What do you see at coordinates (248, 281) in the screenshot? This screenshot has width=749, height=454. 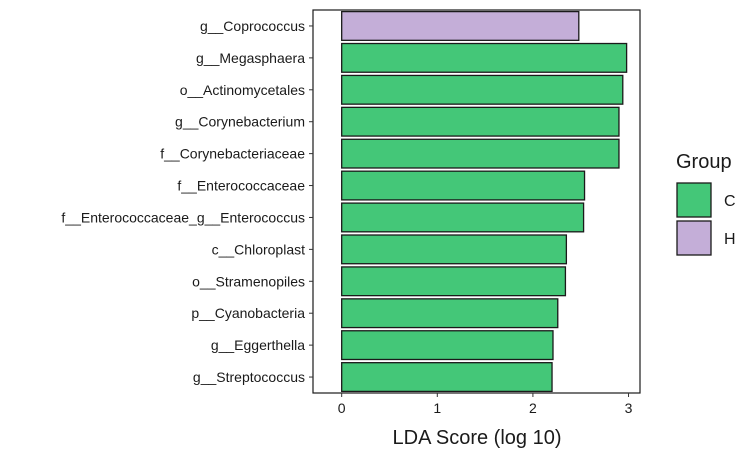 I see `category-label: o__Stramenopiles` at bounding box center [248, 281].